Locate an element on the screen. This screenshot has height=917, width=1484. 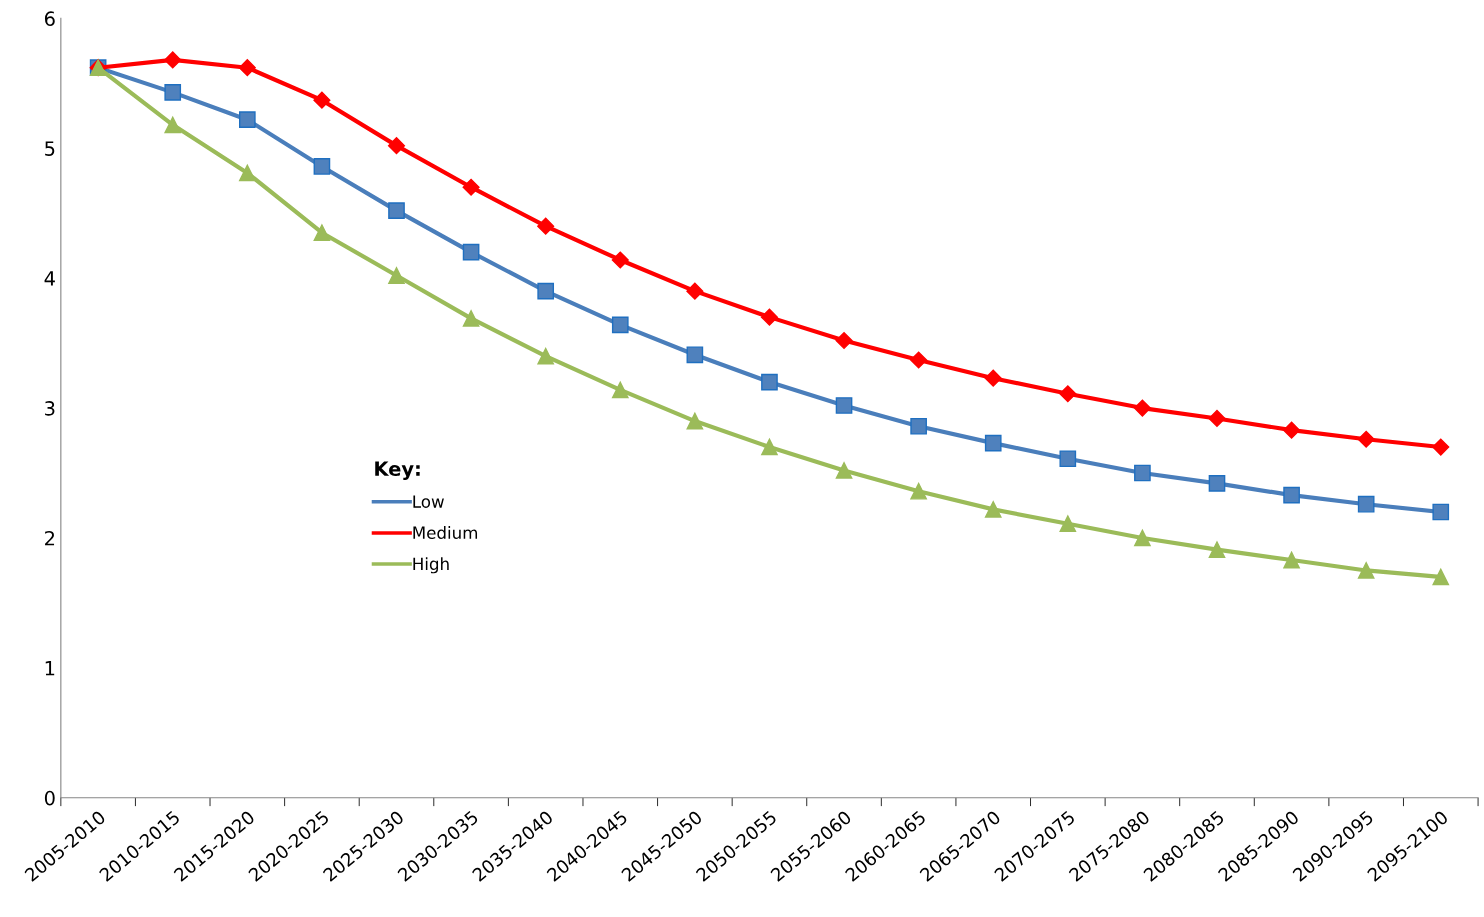
legend-title: Key: is located at coordinates (397, 470).